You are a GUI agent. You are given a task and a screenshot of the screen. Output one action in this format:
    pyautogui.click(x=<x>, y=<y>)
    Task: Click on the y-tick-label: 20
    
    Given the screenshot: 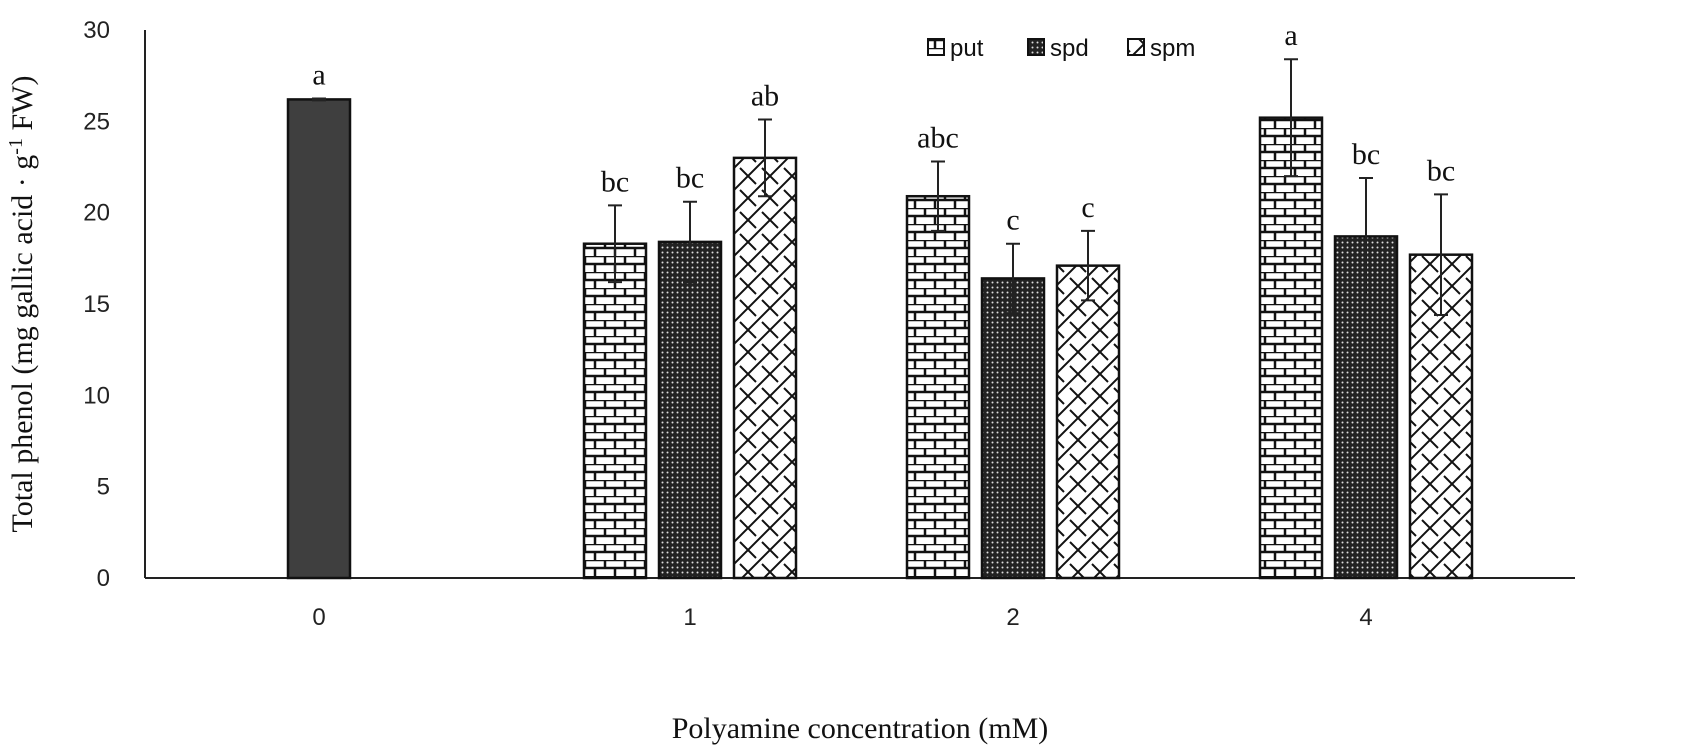 What is the action you would take?
    pyautogui.click(x=96, y=213)
    